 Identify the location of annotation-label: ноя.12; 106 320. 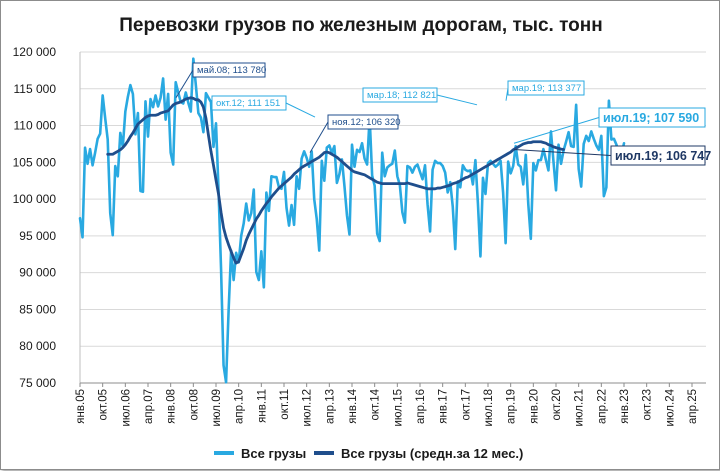
(366, 122).